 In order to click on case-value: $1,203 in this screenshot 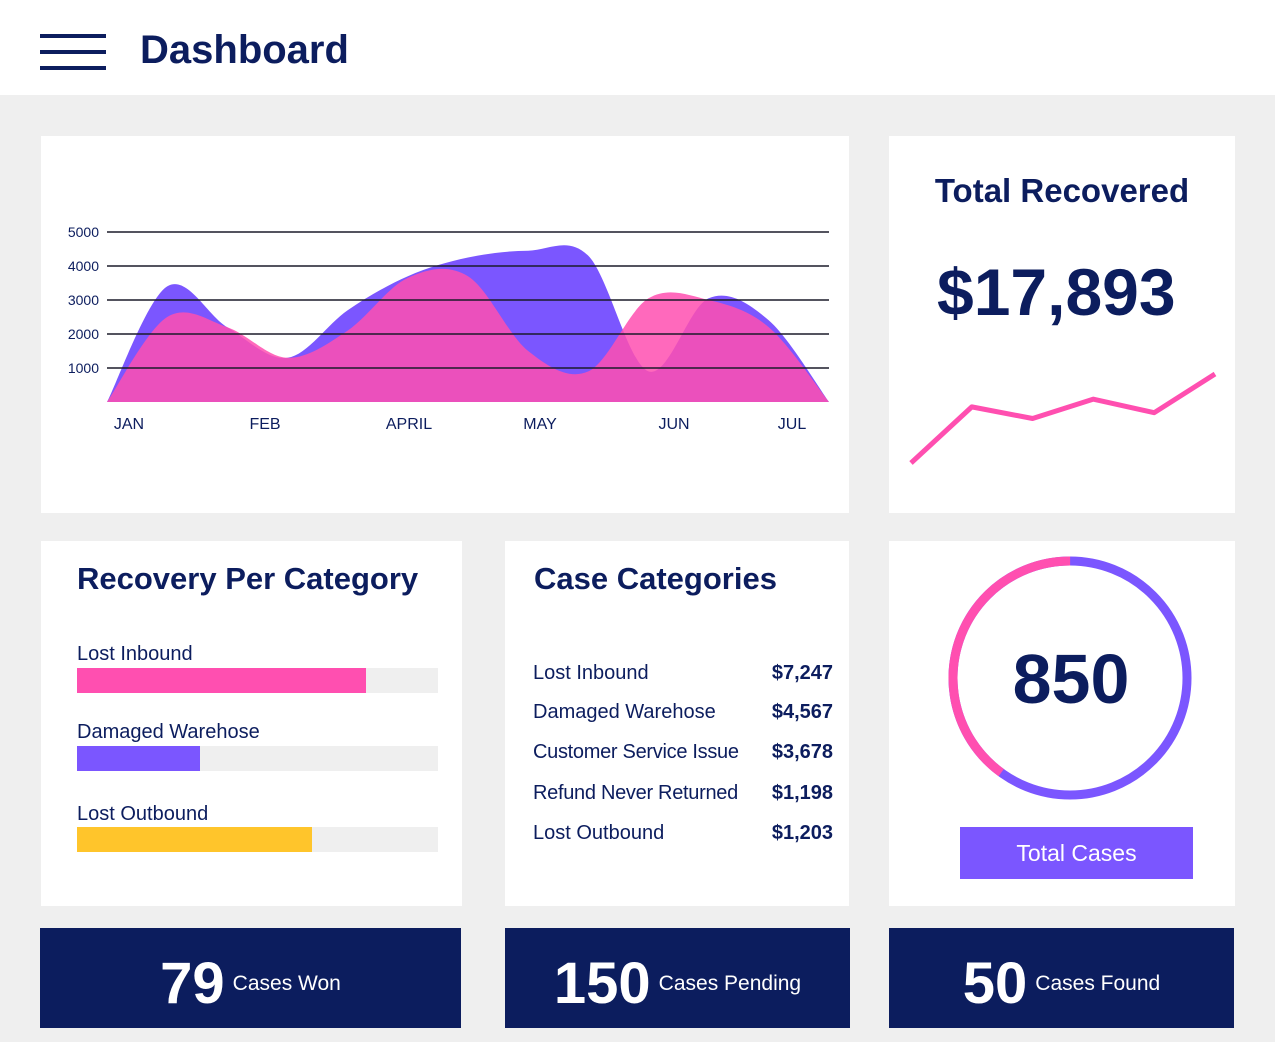, I will do `click(802, 833)`.